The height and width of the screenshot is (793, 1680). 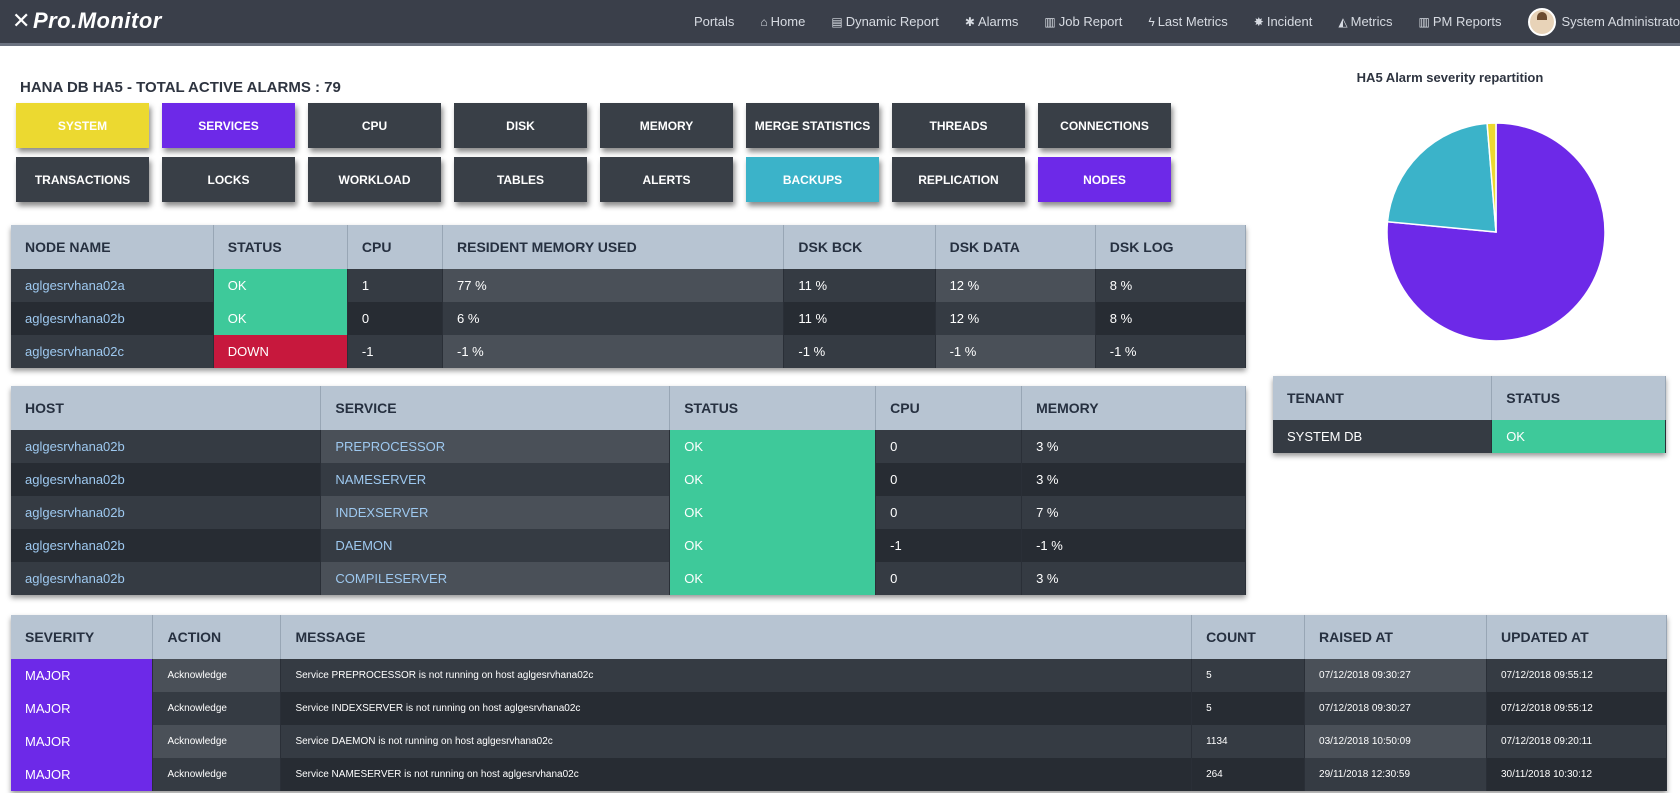 I want to click on column-header: COUNT, so click(x=1248, y=637).